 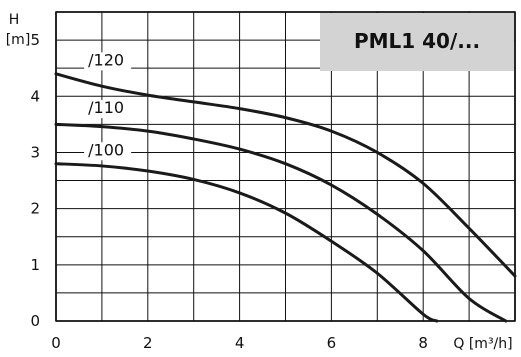 What do you see at coordinates (35, 209) in the screenshot?
I see `y-tick-label: 2` at bounding box center [35, 209].